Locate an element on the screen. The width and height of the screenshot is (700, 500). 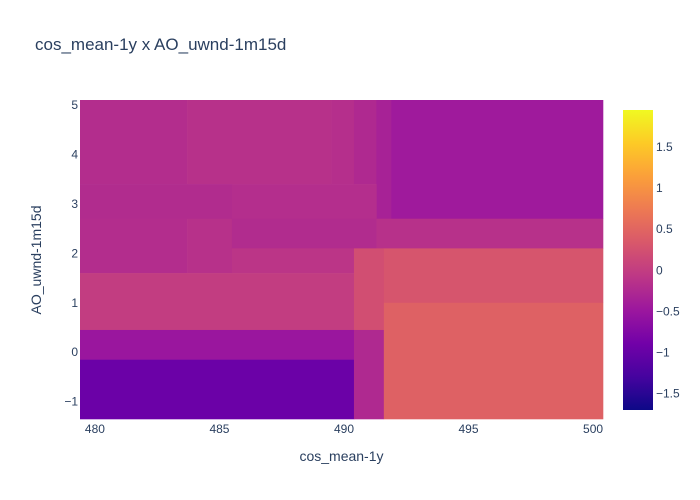
y-axis-title: AO_uwnd-1m15d is located at coordinates (36, 260).